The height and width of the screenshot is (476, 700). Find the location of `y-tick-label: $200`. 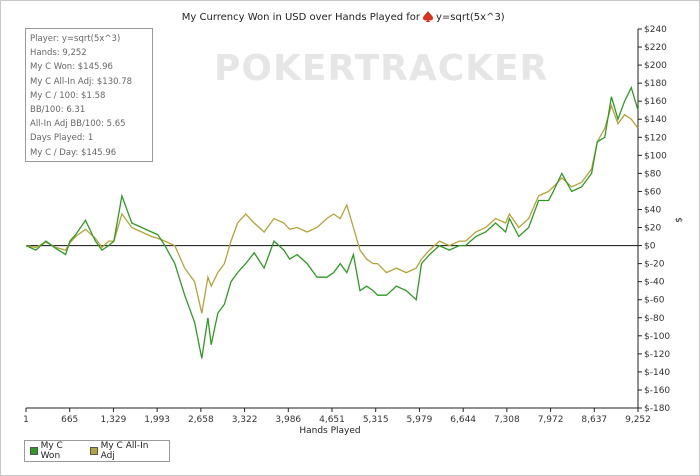

y-tick-label: $200 is located at coordinates (655, 66).